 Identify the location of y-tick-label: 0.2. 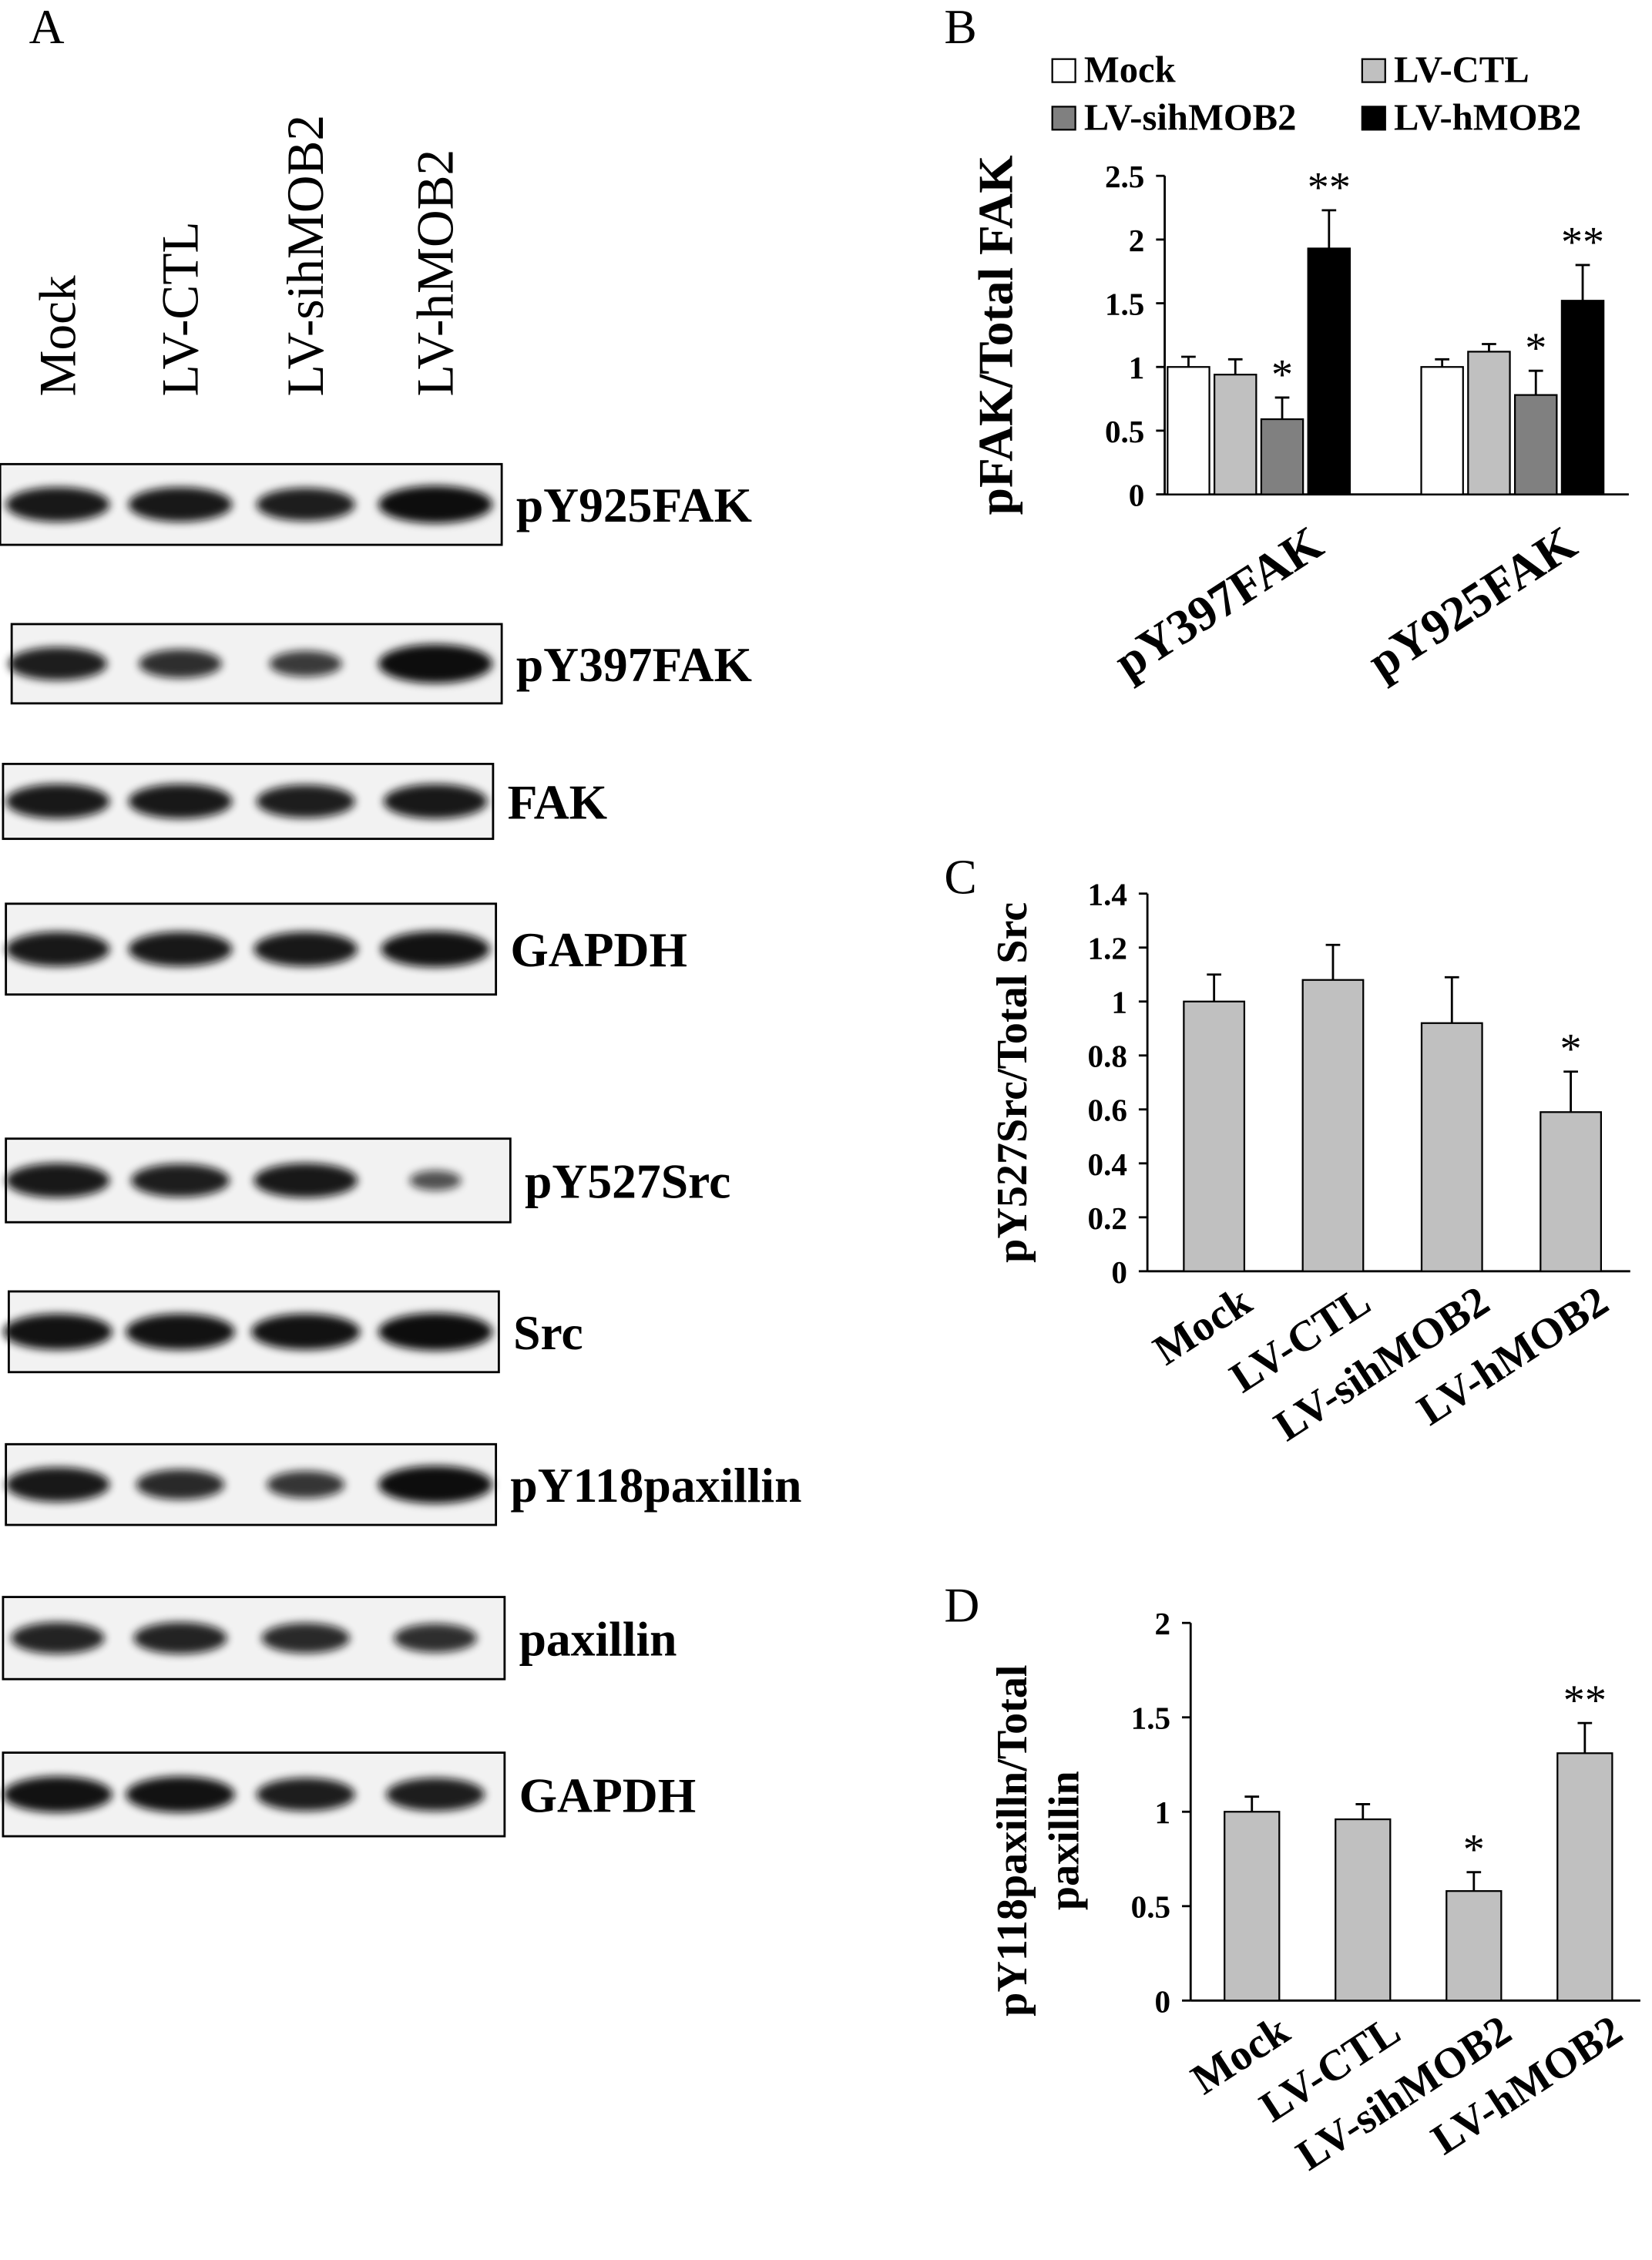
(1107, 1218).